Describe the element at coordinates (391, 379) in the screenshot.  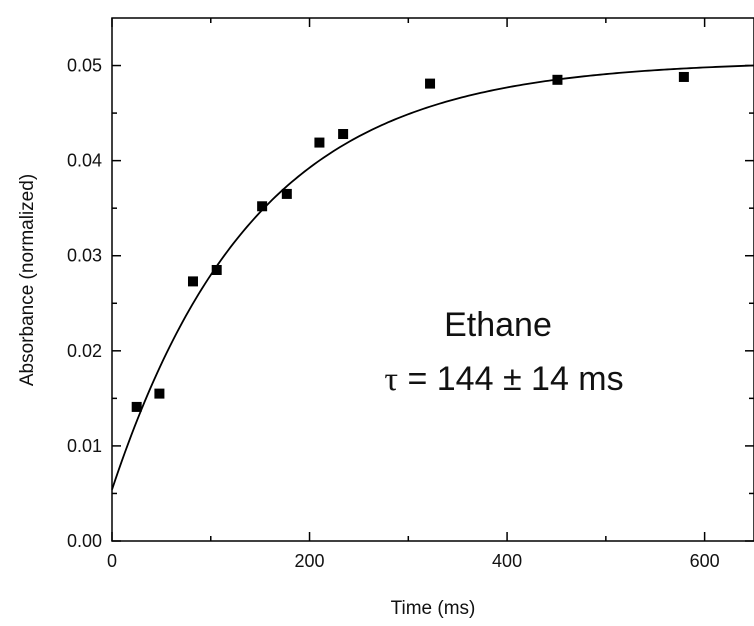
I see `tau-symbol: τ` at that location.